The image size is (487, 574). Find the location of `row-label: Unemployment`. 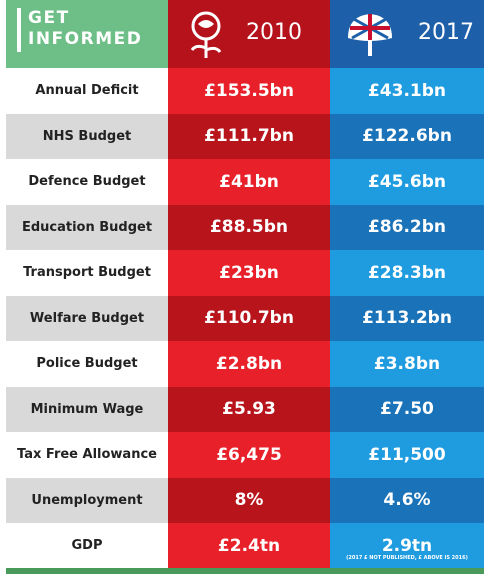

row-label: Unemployment is located at coordinates (87, 500).